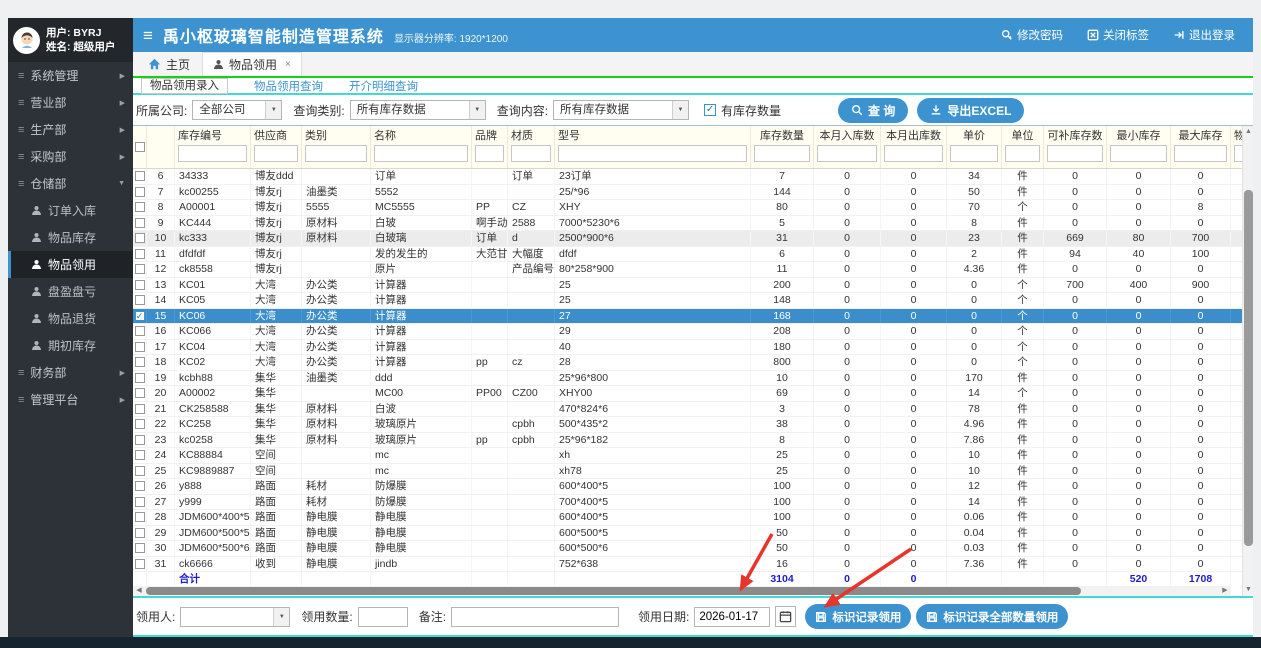 The width and height of the screenshot is (1261, 648). Describe the element at coordinates (237, 110) in the screenshot. I see `company-select: 全部公司 ▼` at that location.